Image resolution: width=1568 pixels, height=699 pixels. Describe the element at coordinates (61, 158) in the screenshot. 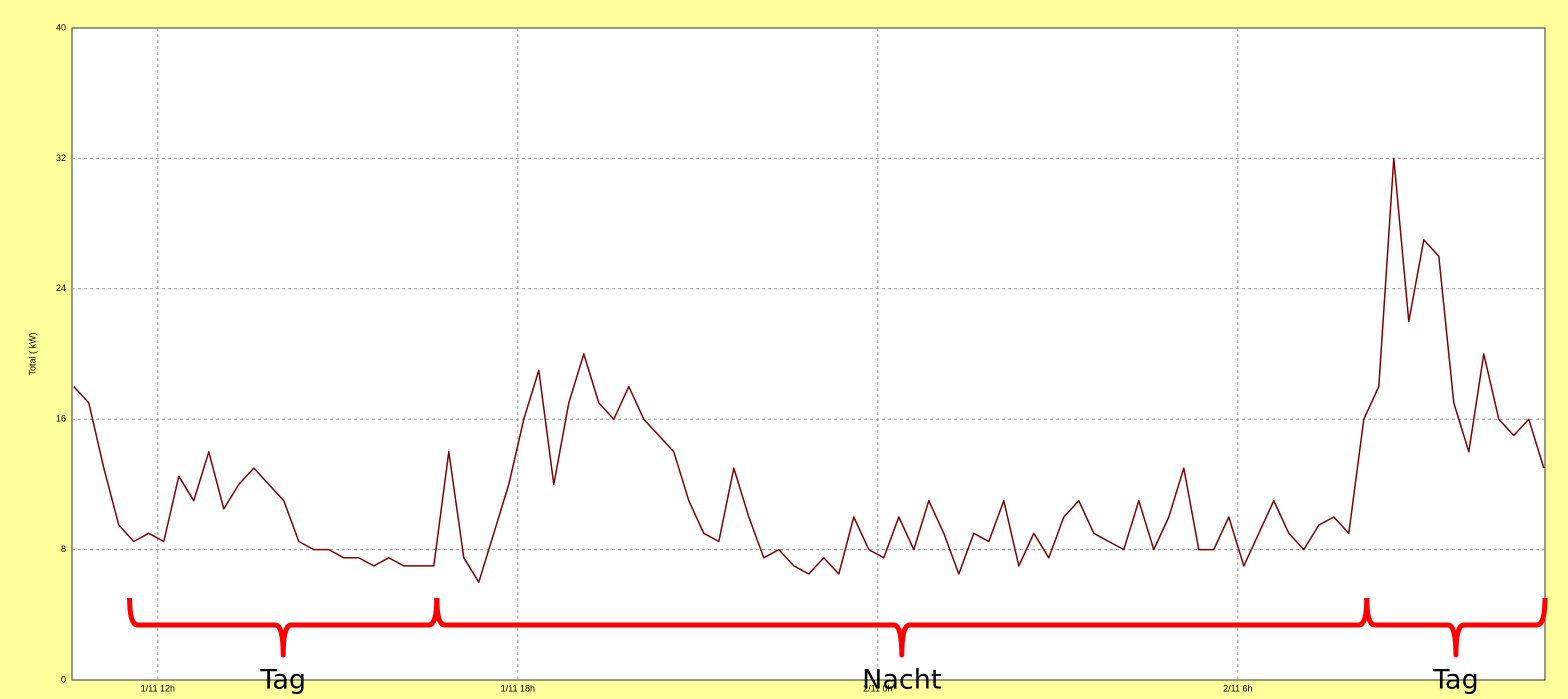

I see `y-tick-label: 32` at that location.